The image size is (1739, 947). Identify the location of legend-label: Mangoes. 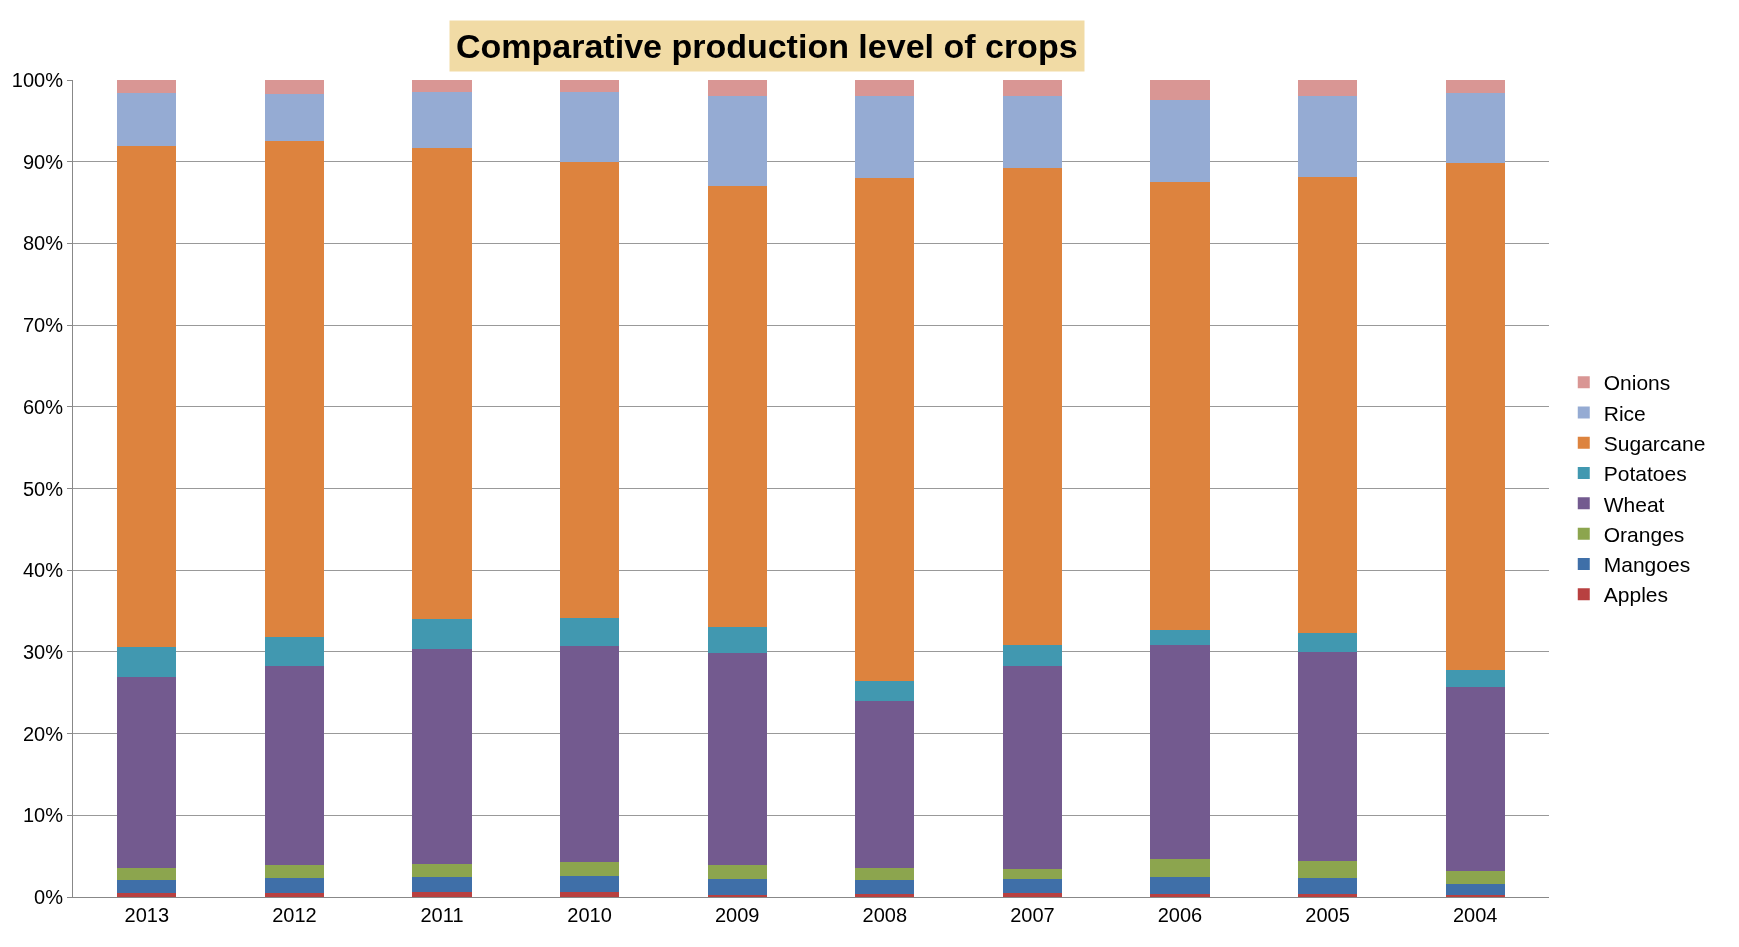
(1647, 565).